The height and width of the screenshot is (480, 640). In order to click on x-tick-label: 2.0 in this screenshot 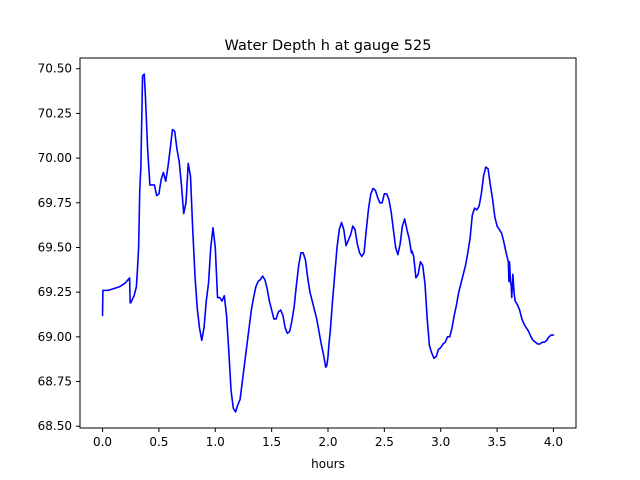, I will do `click(327, 442)`.